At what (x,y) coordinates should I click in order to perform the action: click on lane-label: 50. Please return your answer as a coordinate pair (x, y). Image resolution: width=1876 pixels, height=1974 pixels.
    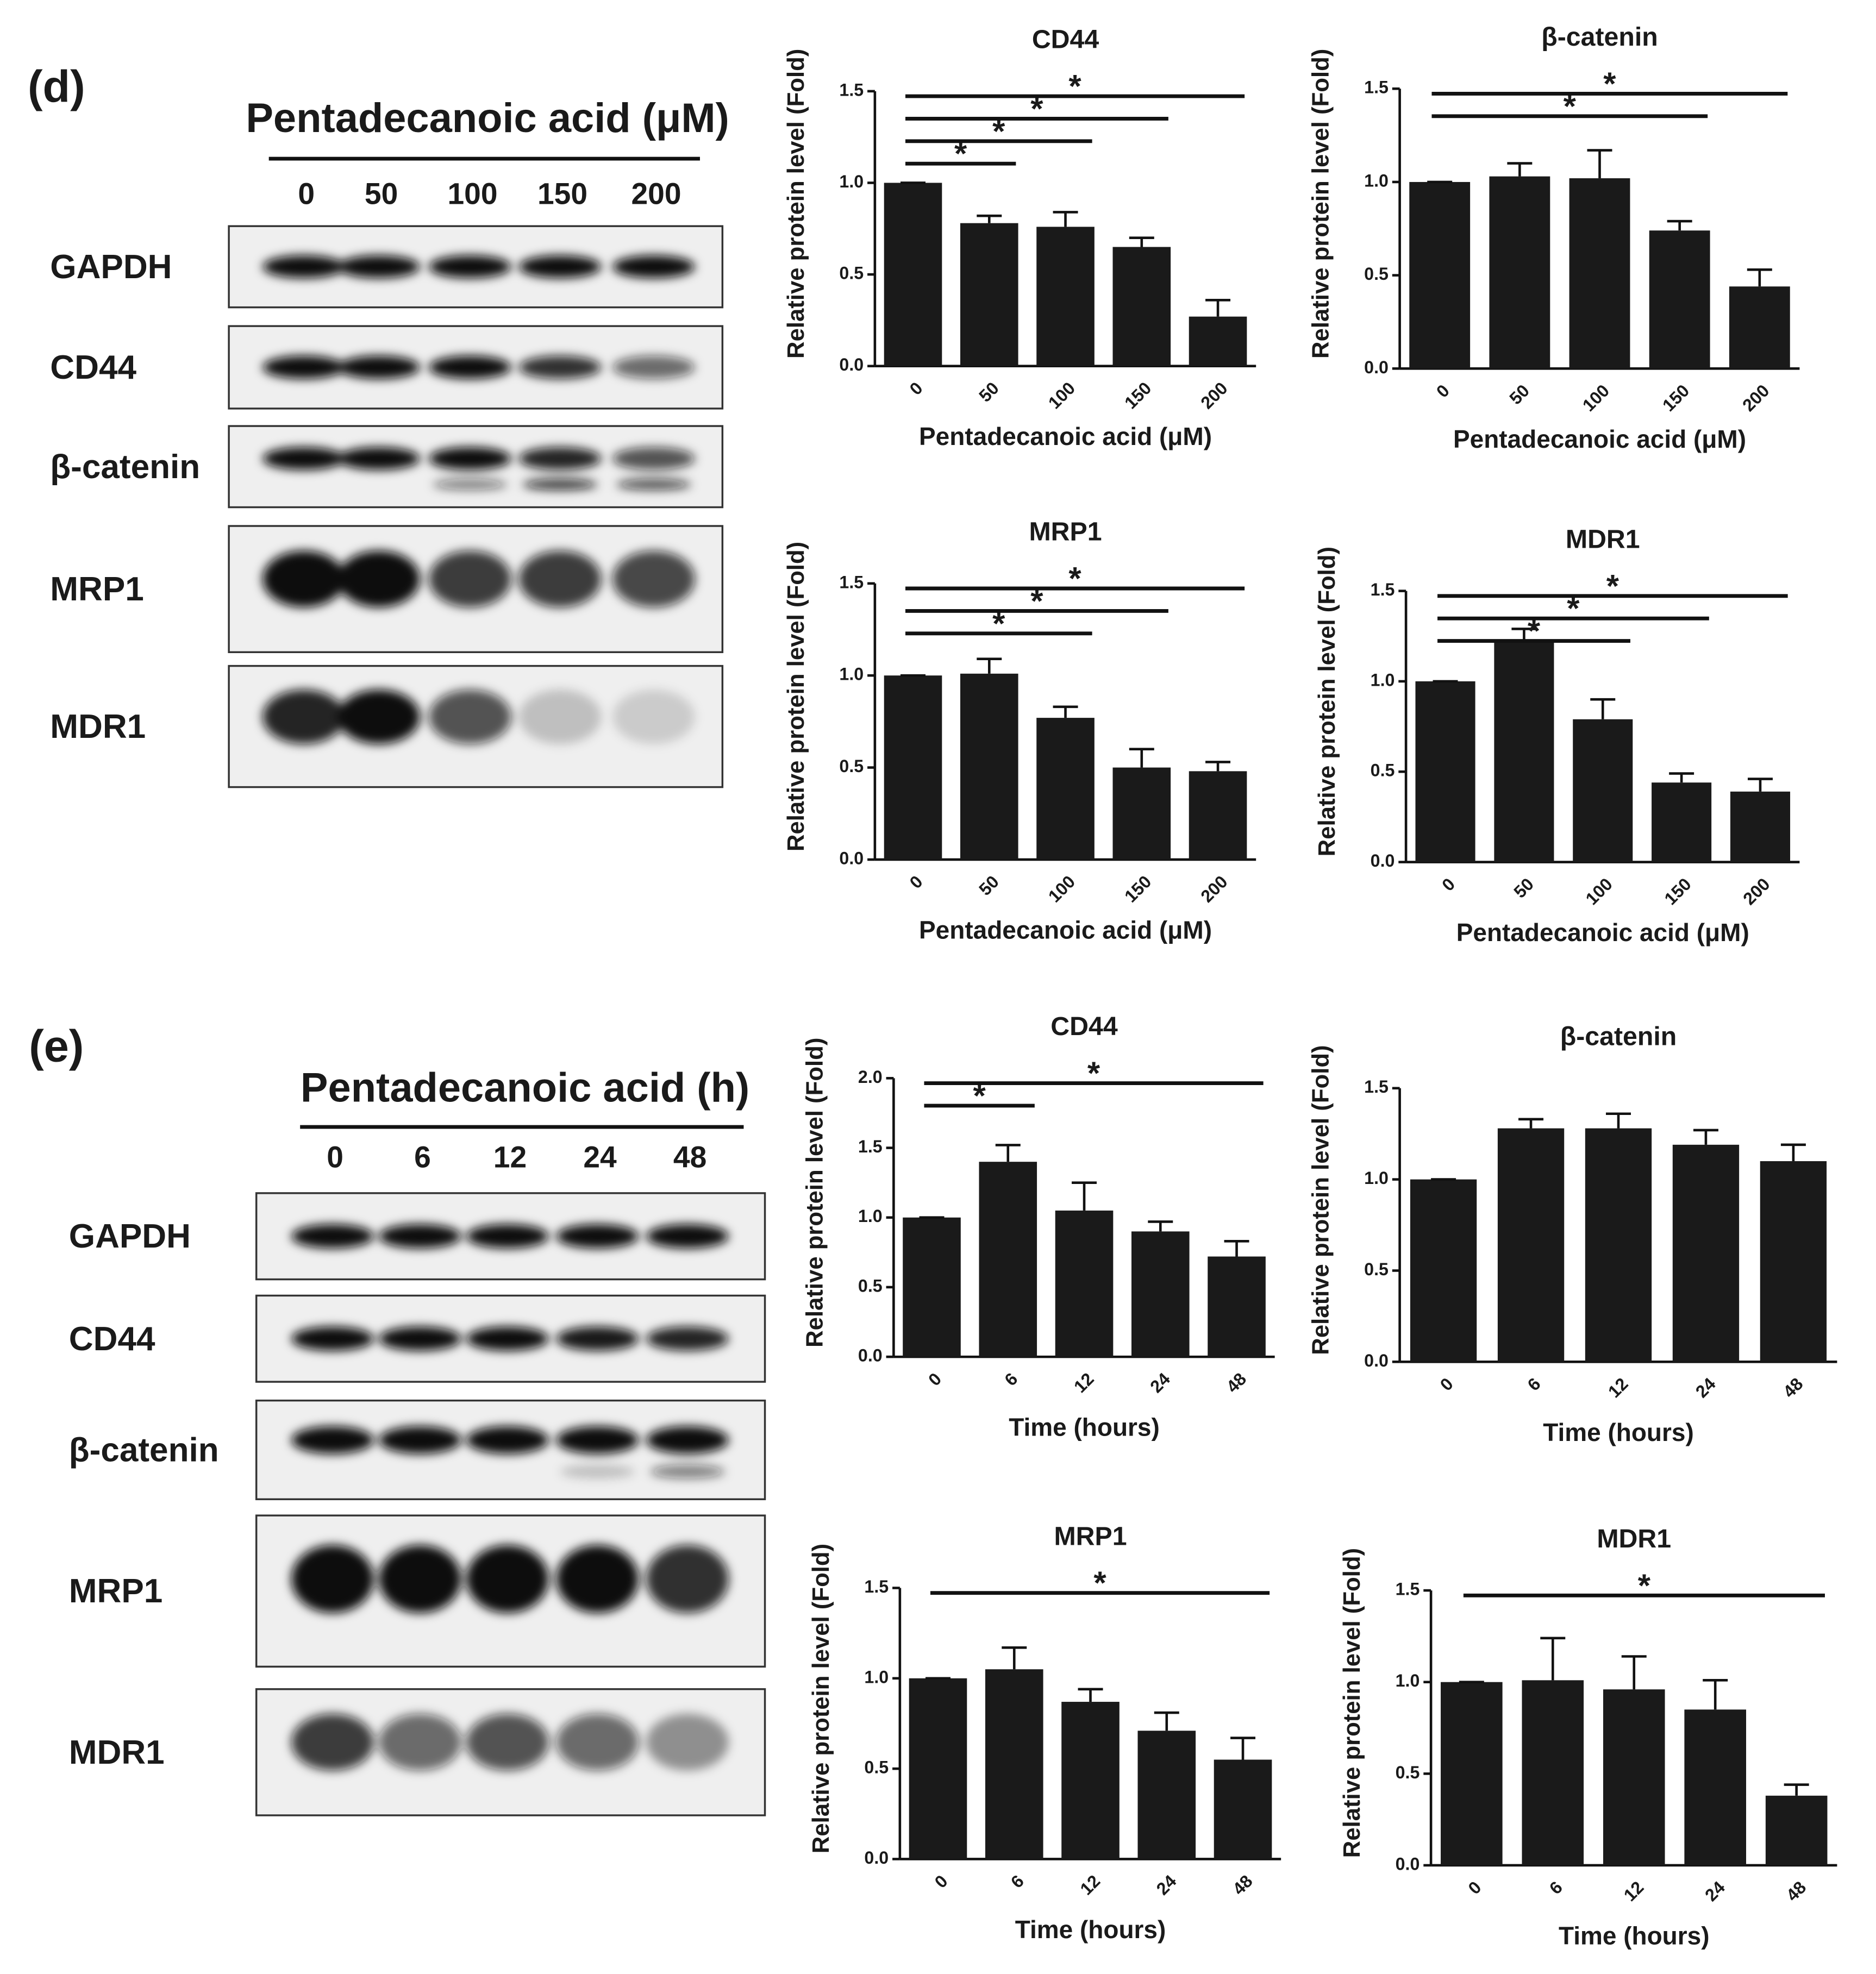
    Looking at the image, I should click on (382, 194).